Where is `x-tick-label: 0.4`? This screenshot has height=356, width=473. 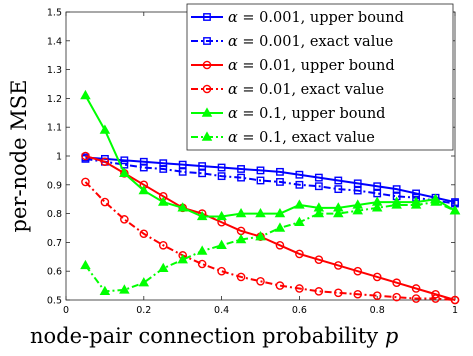
x-tick-label: 0.4 is located at coordinates (221, 310).